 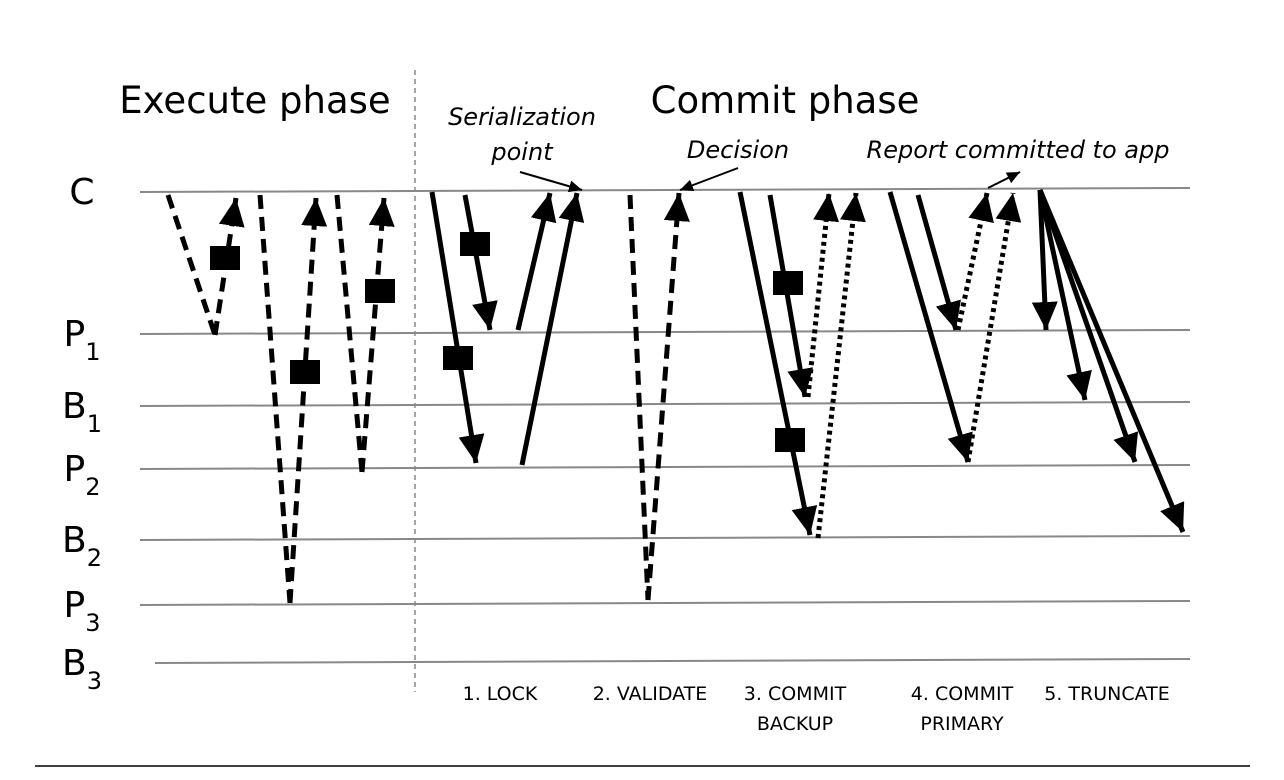 What do you see at coordinates (785, 100) in the screenshot?
I see `commit-title: Commit phase` at bounding box center [785, 100].